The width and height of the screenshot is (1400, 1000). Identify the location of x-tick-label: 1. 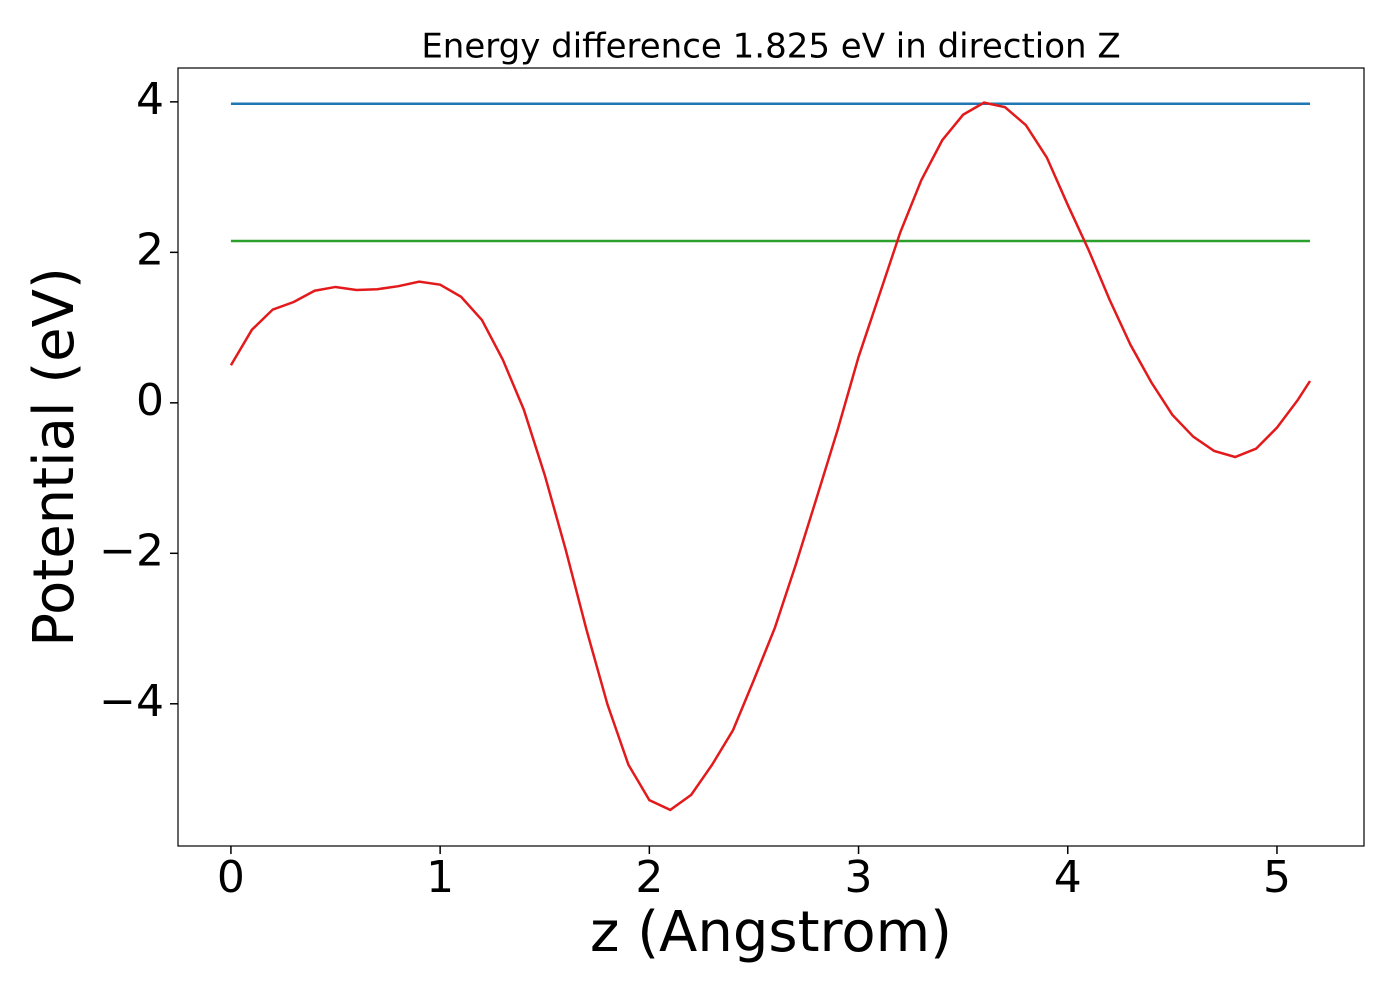
(440, 877).